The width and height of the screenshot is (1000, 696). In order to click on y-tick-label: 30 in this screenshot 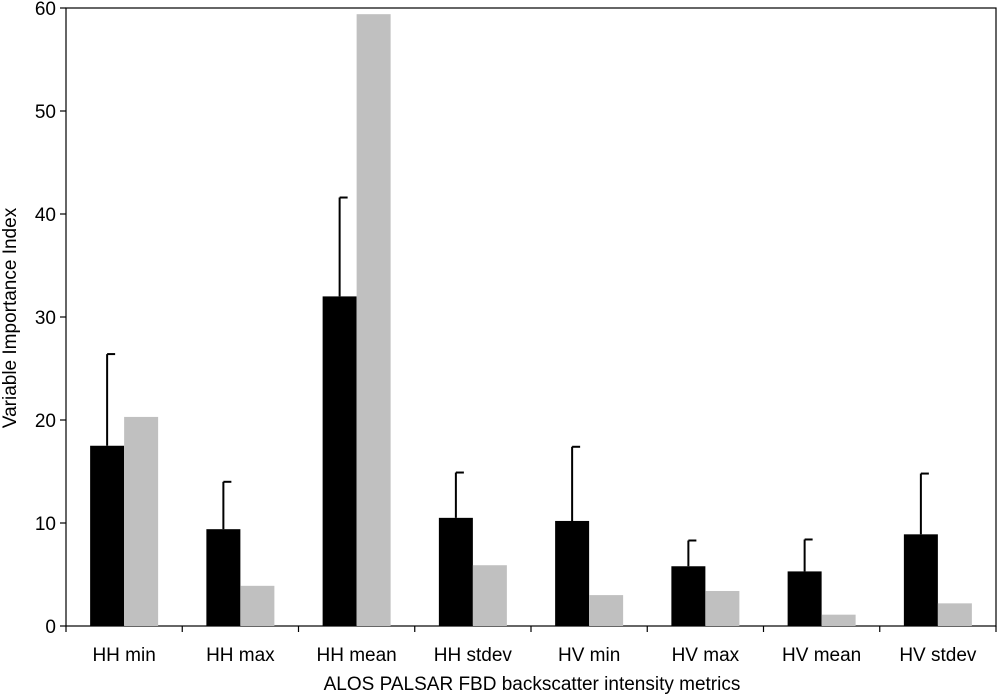, I will do `click(45, 318)`.